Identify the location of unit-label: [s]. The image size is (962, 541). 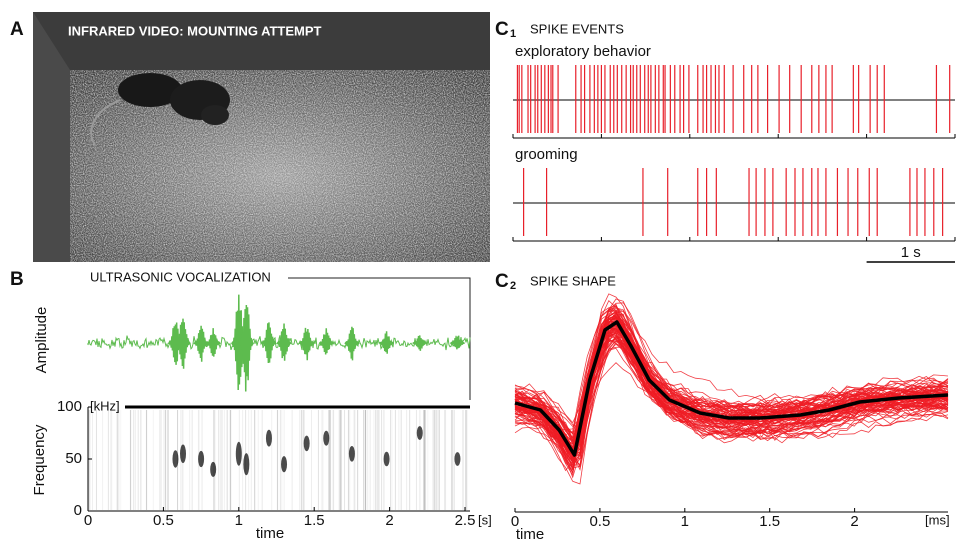
(485, 519).